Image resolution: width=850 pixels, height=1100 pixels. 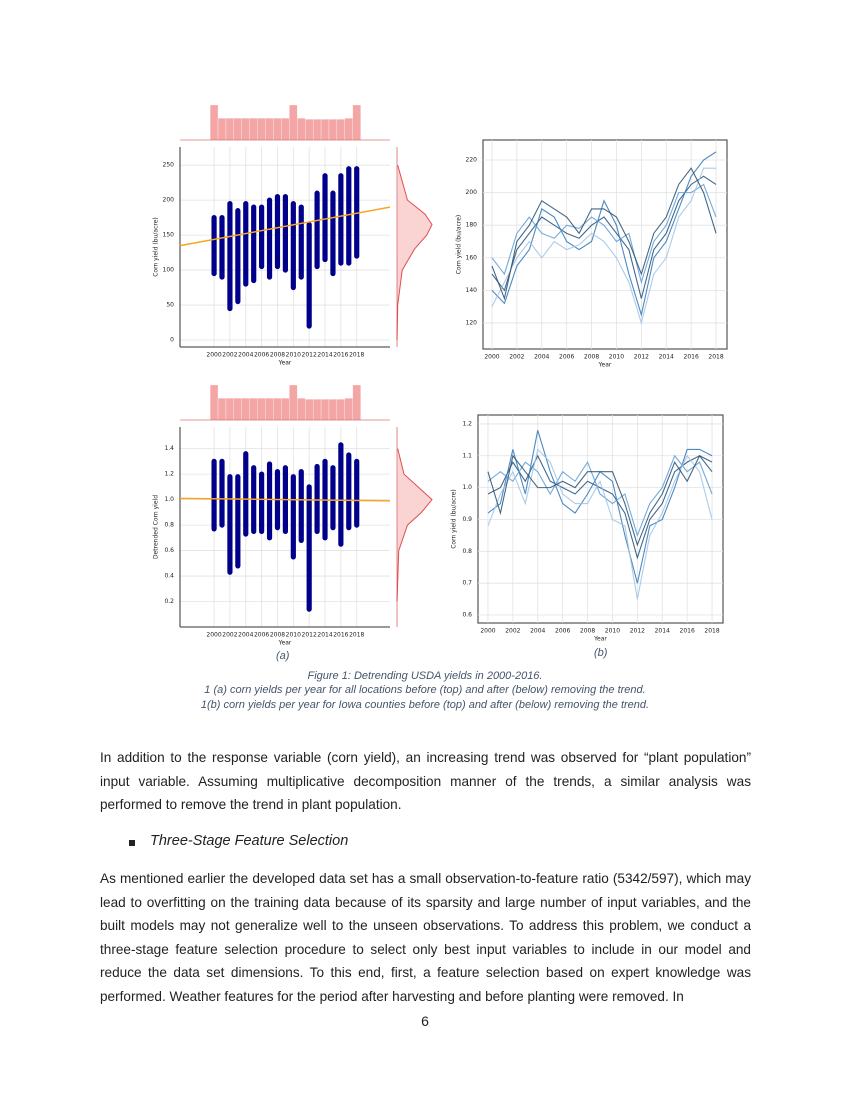 I want to click on y-tick-label: 0, so click(x=172, y=340).